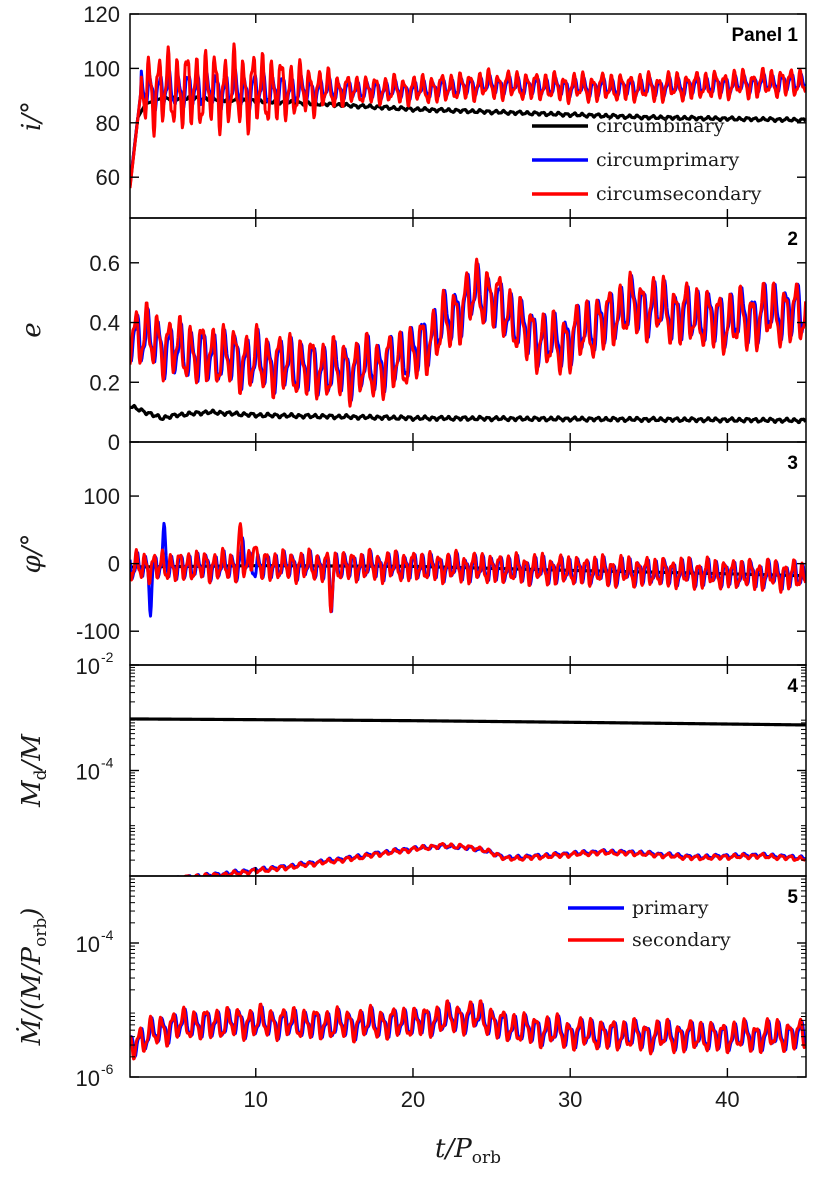 The width and height of the screenshot is (830, 1186). What do you see at coordinates (468, 1151) in the screenshot?
I see `x-axis-label: t/Porb` at bounding box center [468, 1151].